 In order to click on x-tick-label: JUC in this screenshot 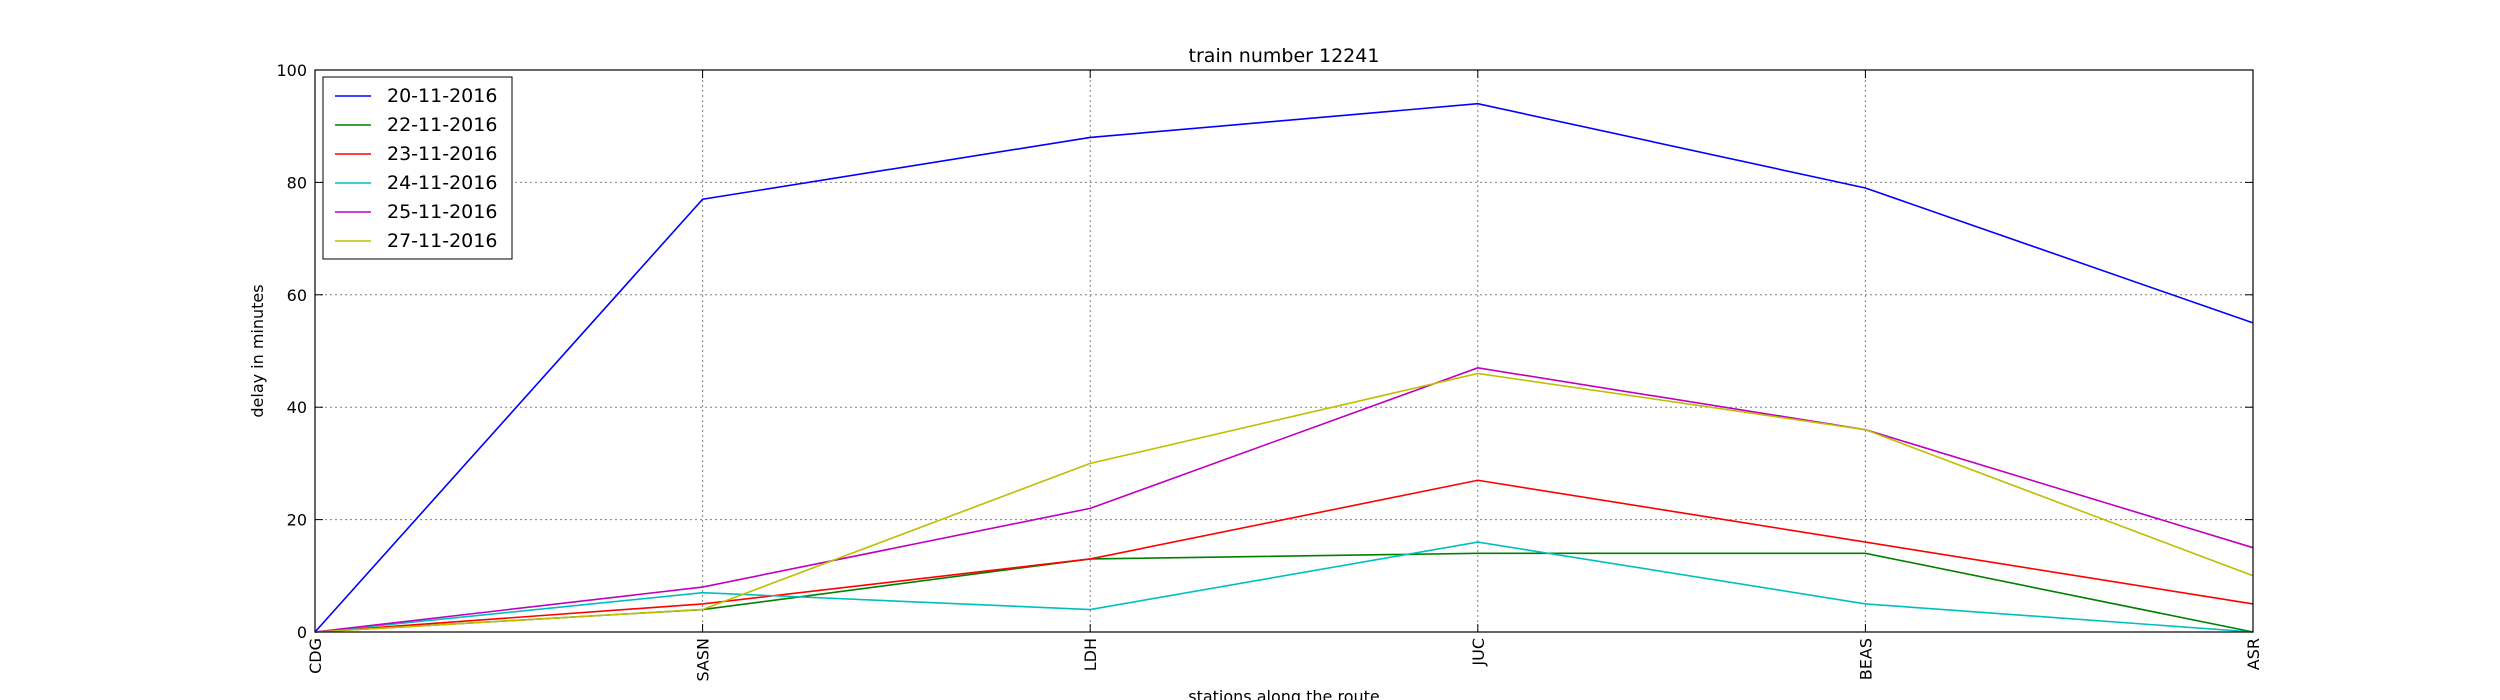, I will do `click(1478, 652)`.